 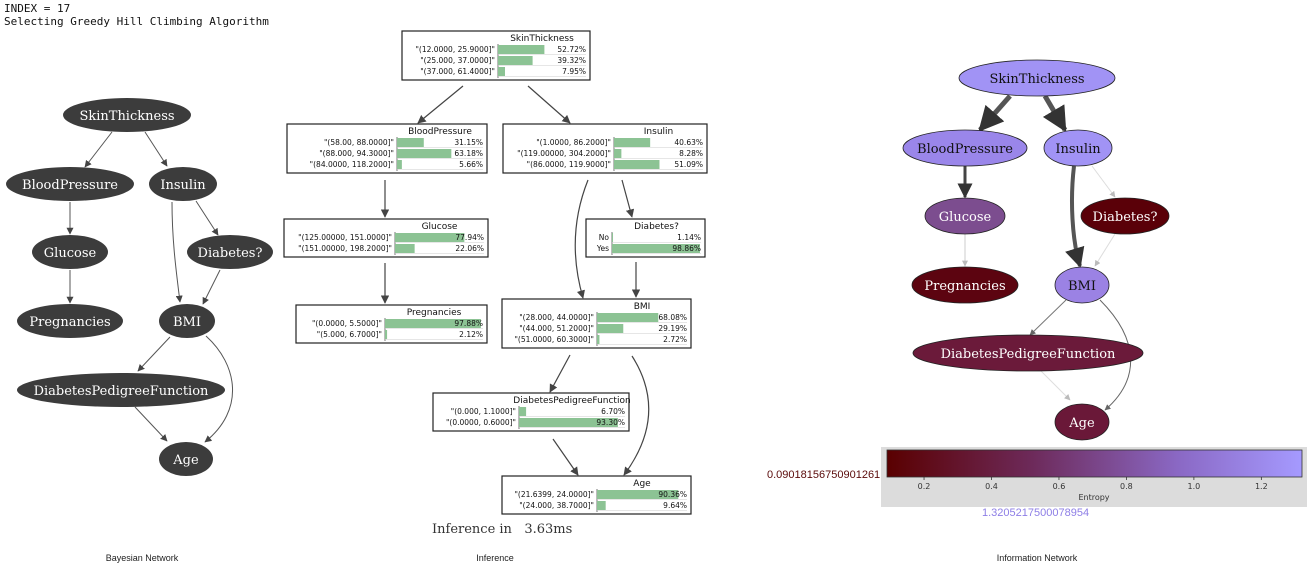 I want to click on svg-text: Insulin, so click(x=1078, y=149).